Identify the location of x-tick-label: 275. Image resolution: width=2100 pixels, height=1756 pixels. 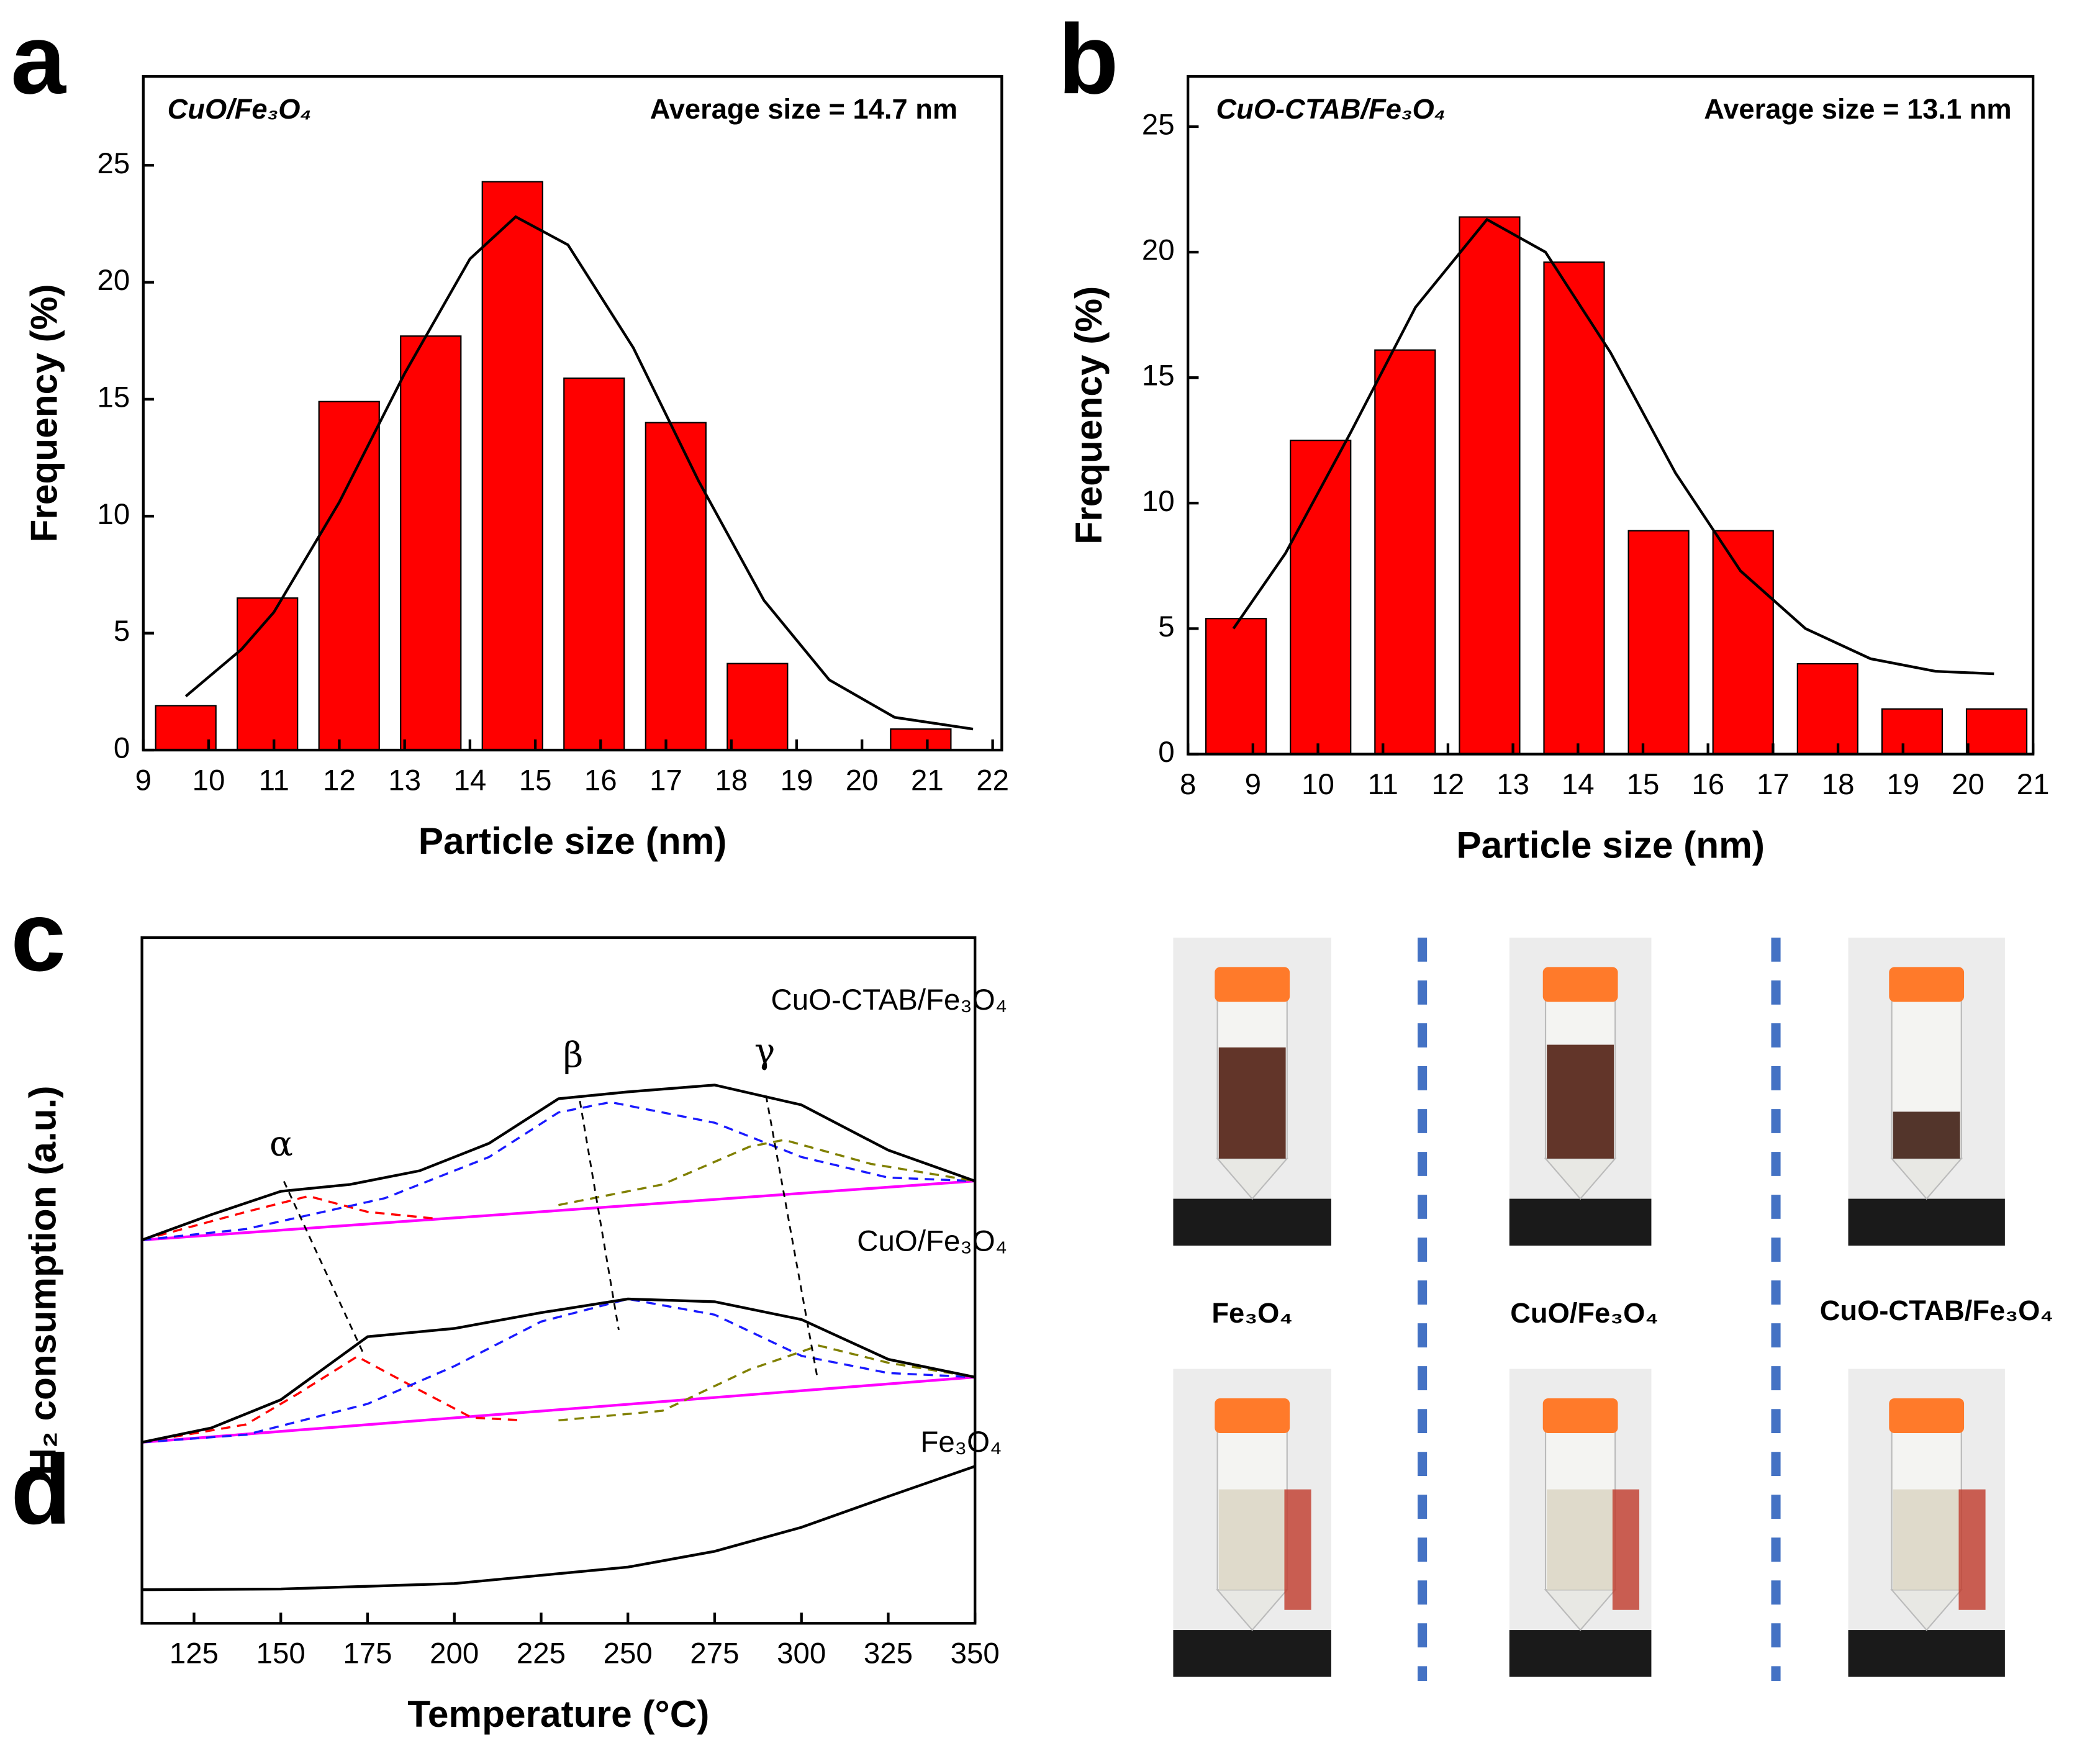
(714, 1653).